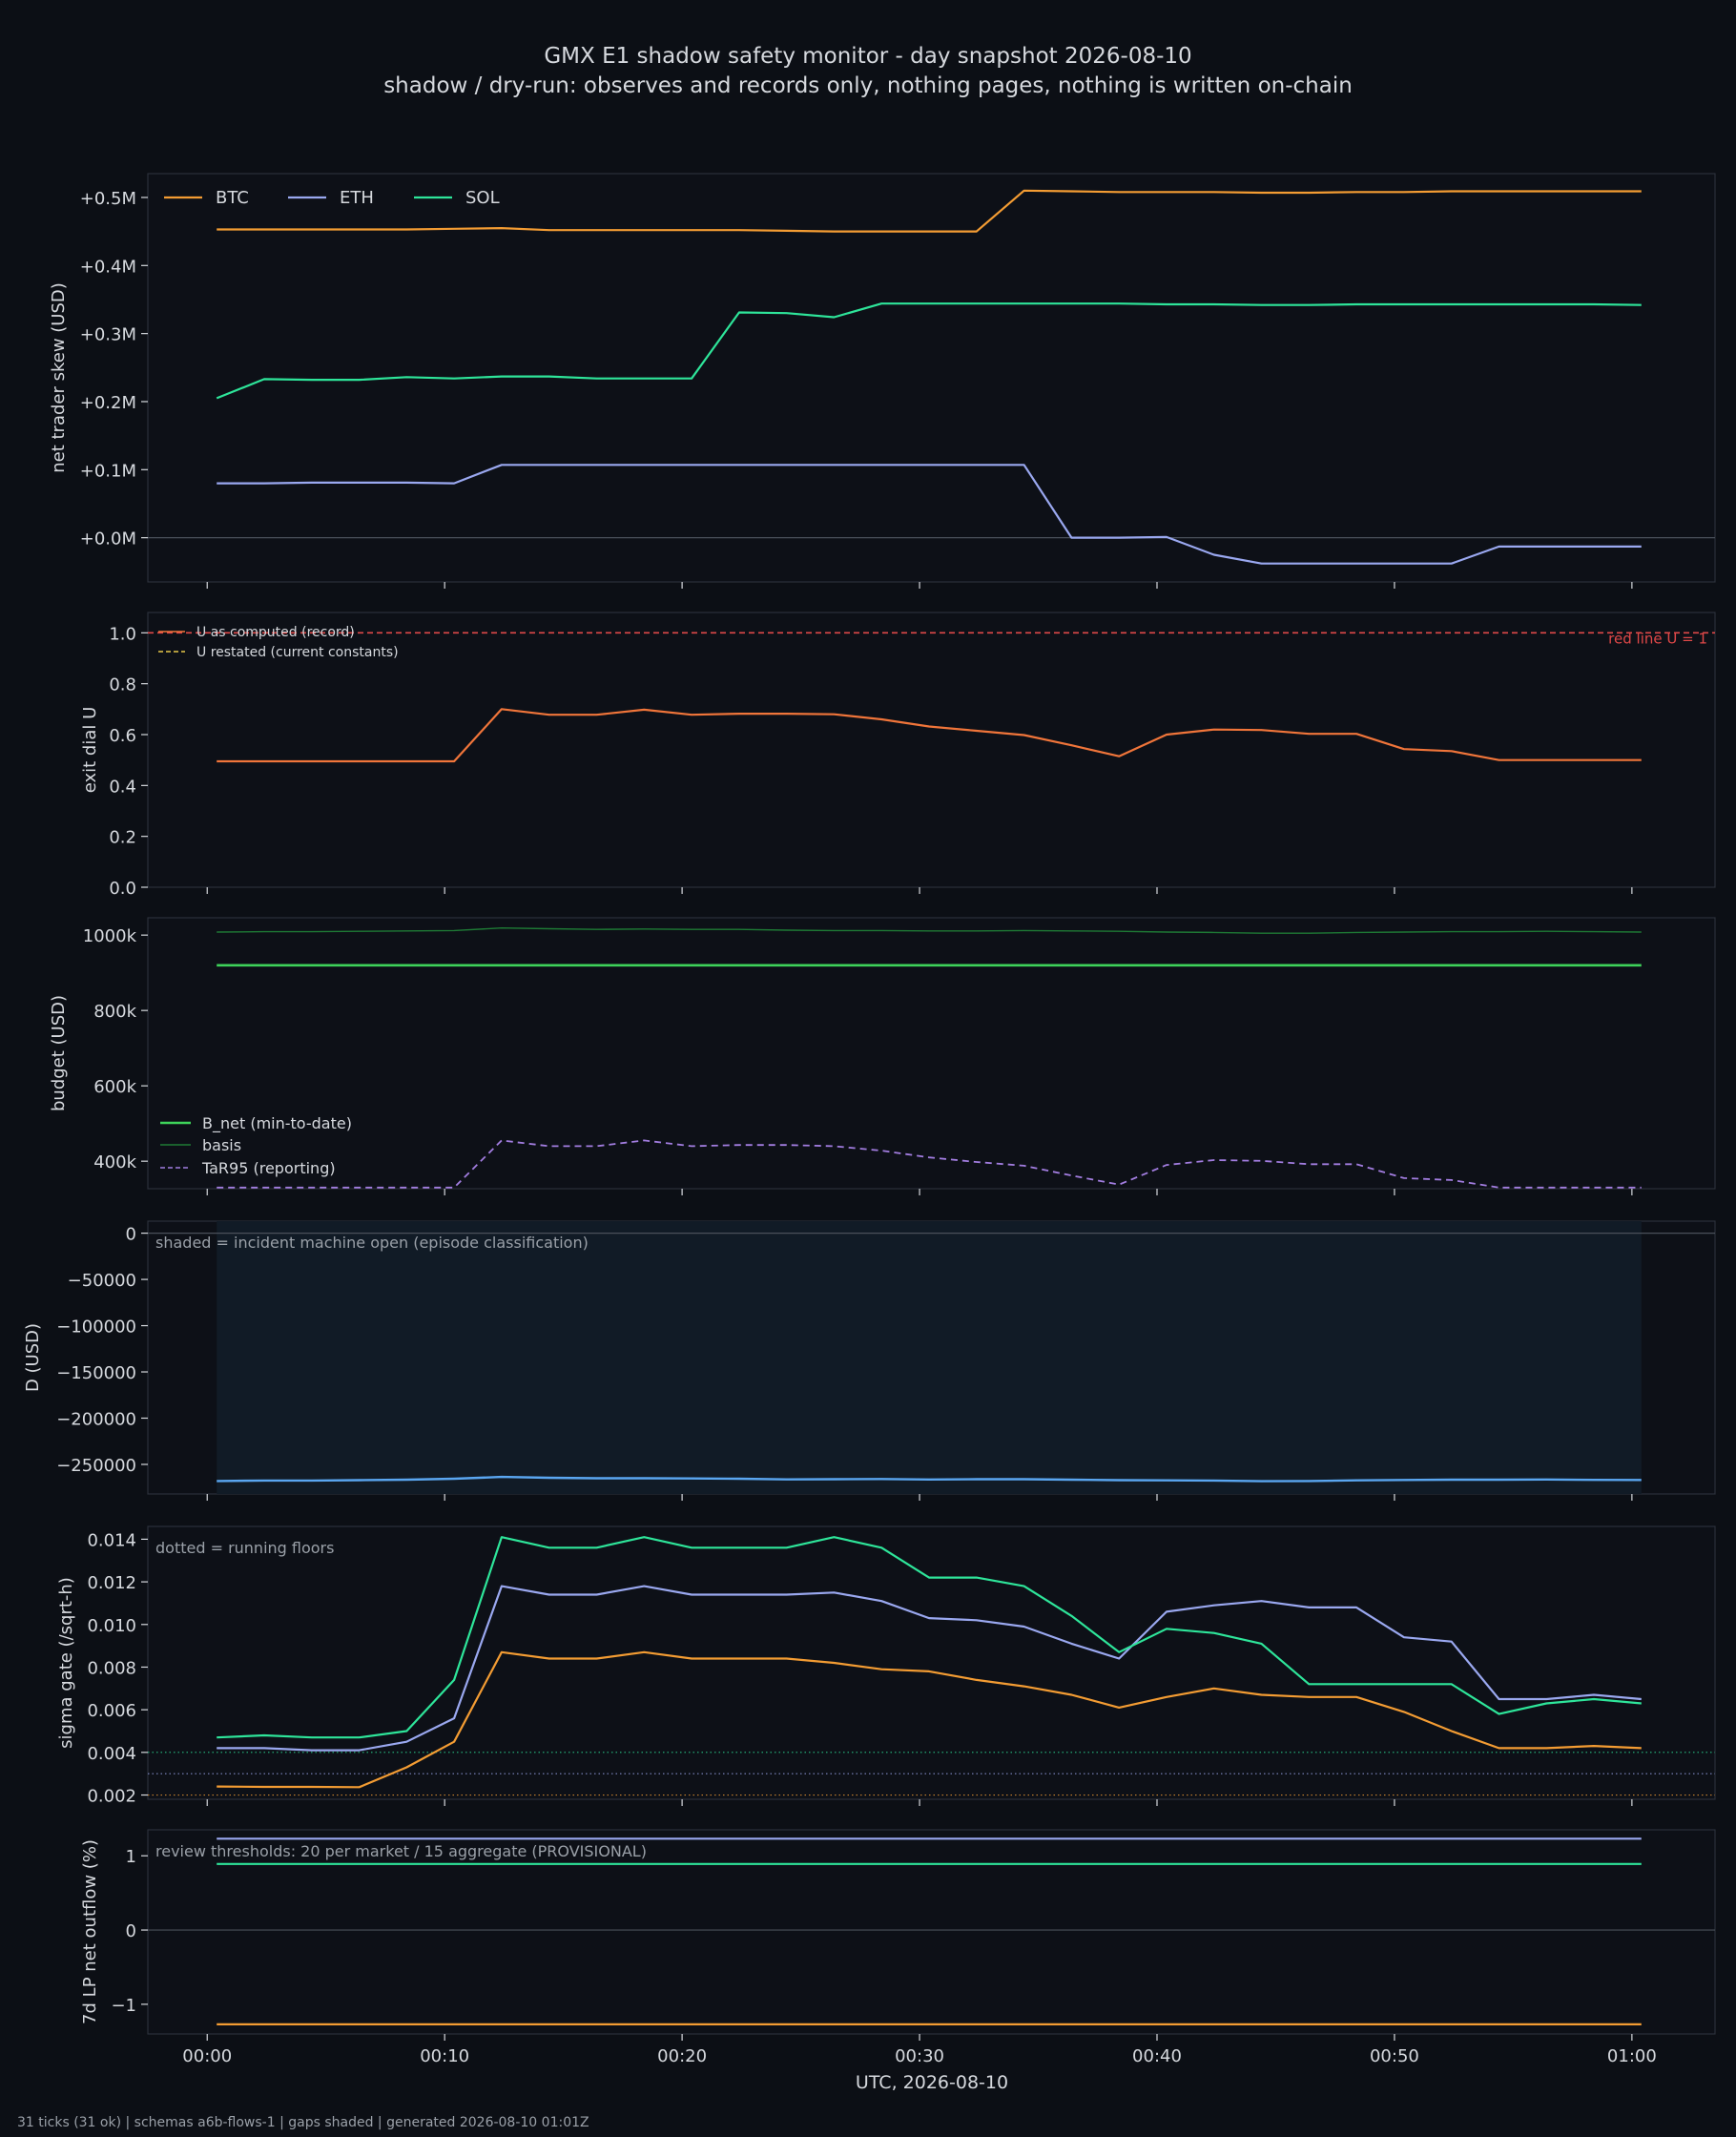  I want to click on legend: BTC ETH SOL, so click(332, 198).